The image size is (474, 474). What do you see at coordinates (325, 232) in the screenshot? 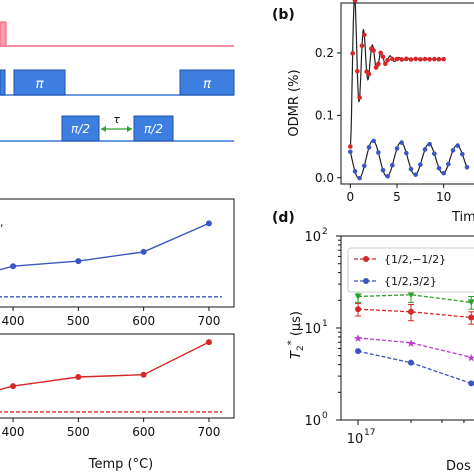
I see `t2-y-tick-exp: 2` at bounding box center [325, 232].